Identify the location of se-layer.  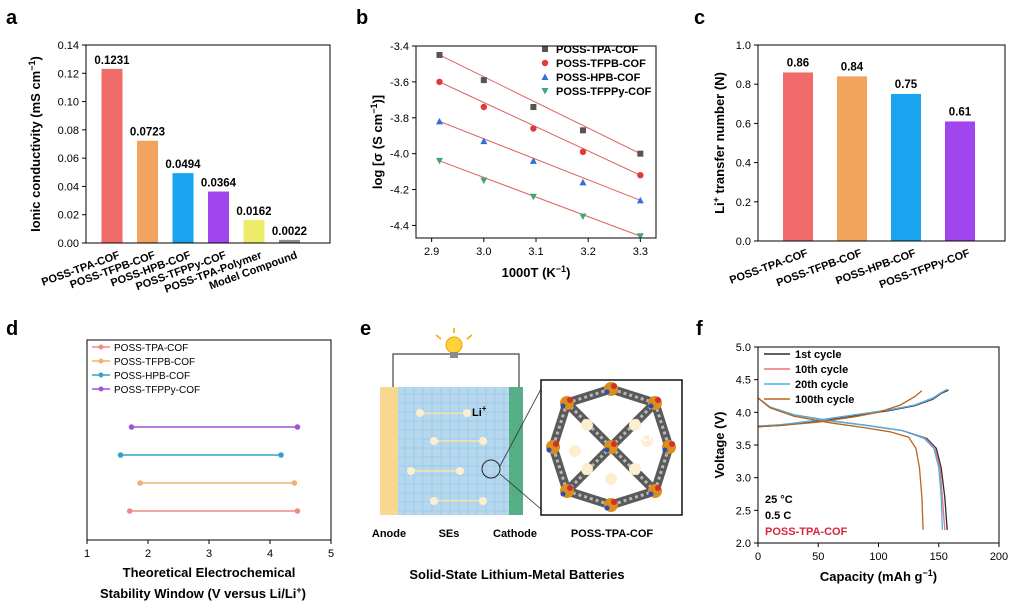
(453, 451).